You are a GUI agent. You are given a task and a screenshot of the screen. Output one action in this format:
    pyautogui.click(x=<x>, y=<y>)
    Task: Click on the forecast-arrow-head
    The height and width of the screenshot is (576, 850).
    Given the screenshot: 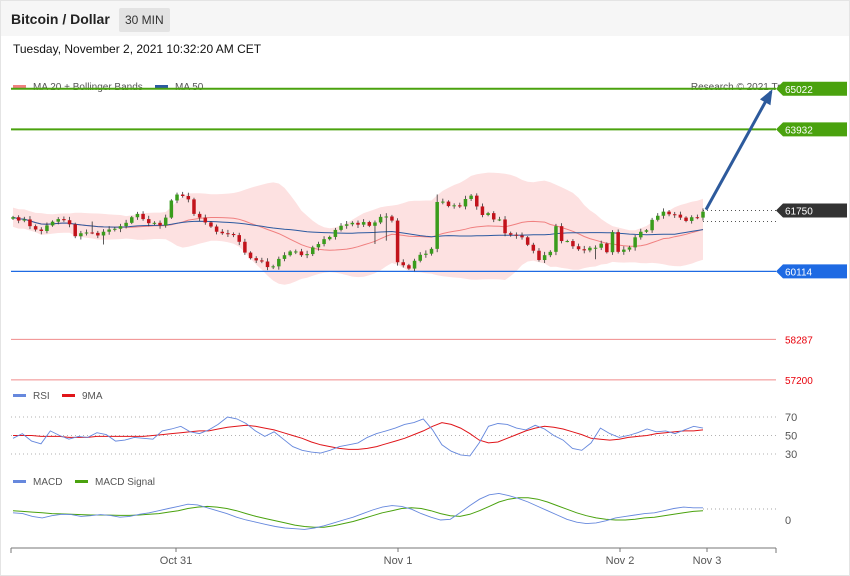 What is the action you would take?
    pyautogui.click(x=766, y=97)
    